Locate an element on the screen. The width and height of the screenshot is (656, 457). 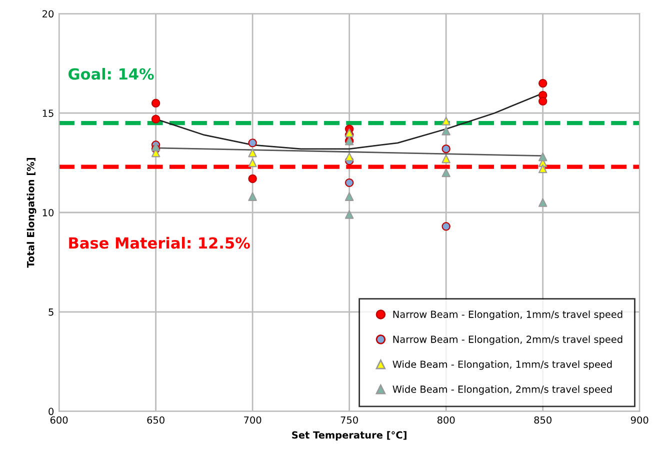
x-axis-title: Set Temperature [°C] is located at coordinates (349, 436).